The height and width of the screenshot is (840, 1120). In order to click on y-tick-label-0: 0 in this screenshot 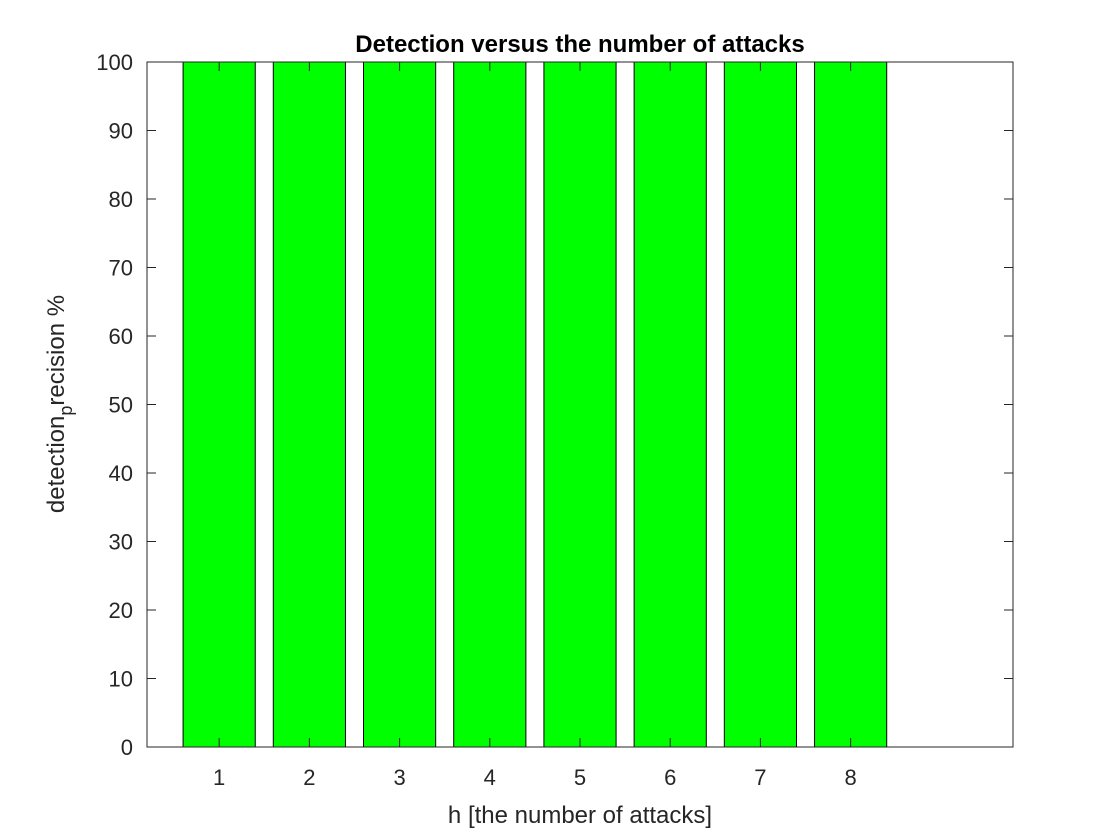, I will do `click(127, 747)`.